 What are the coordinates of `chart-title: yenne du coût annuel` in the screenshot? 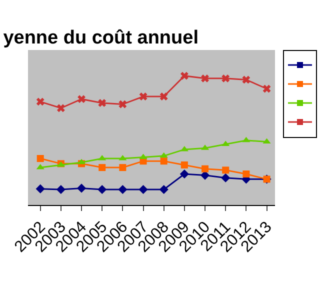 It's located at (101, 37).